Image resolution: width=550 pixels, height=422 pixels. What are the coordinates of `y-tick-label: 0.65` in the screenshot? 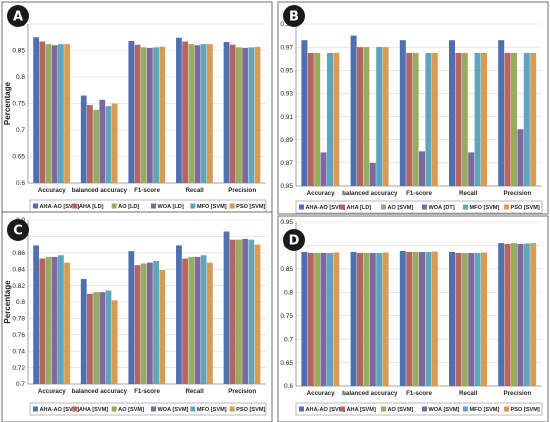 It's located at (286, 363).